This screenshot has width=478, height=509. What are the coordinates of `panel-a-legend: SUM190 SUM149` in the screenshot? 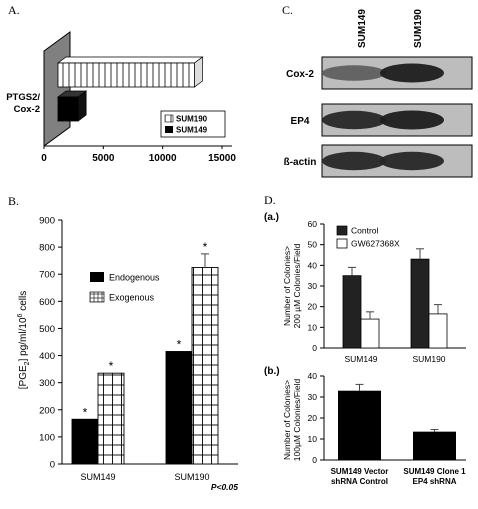 It's located at (193, 124).